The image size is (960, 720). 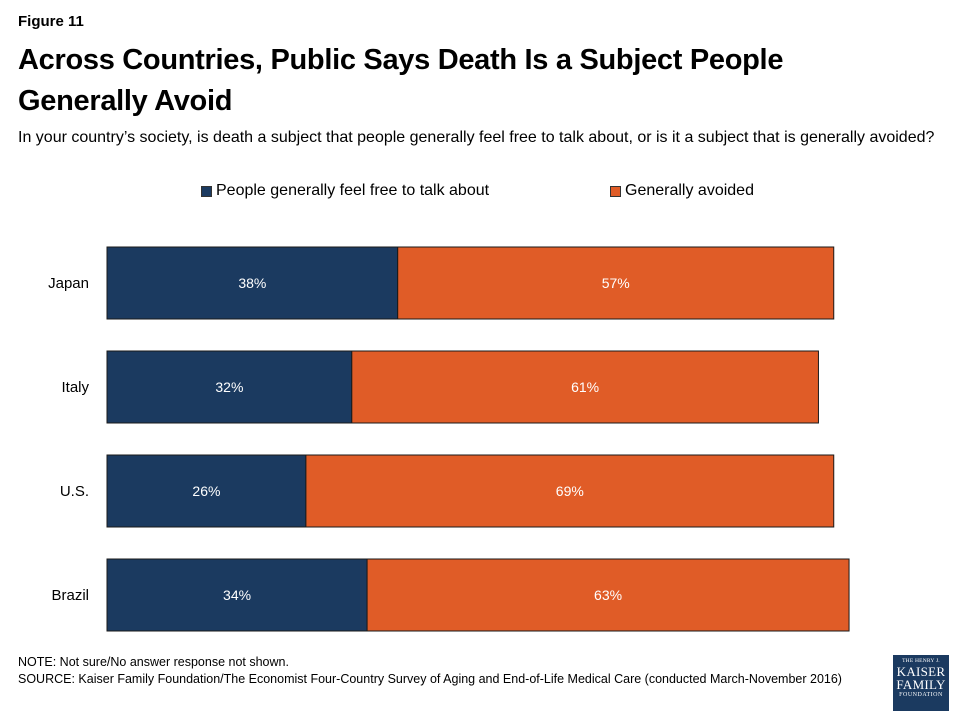 I want to click on data-label-u-s-avoided: 69%, so click(x=570, y=491).